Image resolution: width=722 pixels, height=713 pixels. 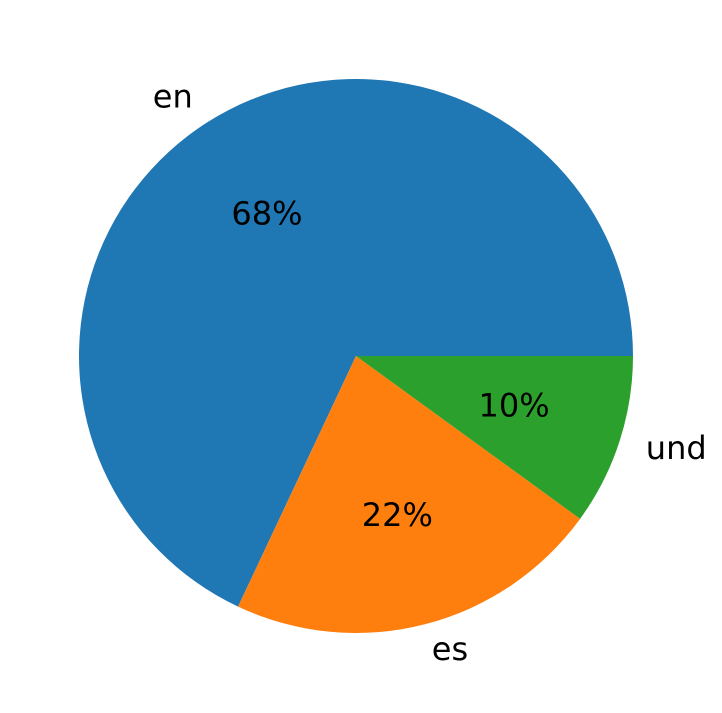 I want to click on value-label: 68%, so click(x=266, y=214).